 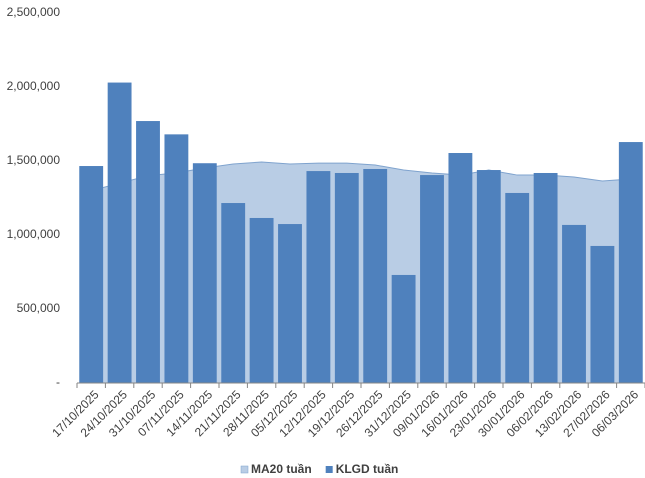 What do you see at coordinates (39, 308) in the screenshot?
I see `y-tick-label: 500,000` at bounding box center [39, 308].